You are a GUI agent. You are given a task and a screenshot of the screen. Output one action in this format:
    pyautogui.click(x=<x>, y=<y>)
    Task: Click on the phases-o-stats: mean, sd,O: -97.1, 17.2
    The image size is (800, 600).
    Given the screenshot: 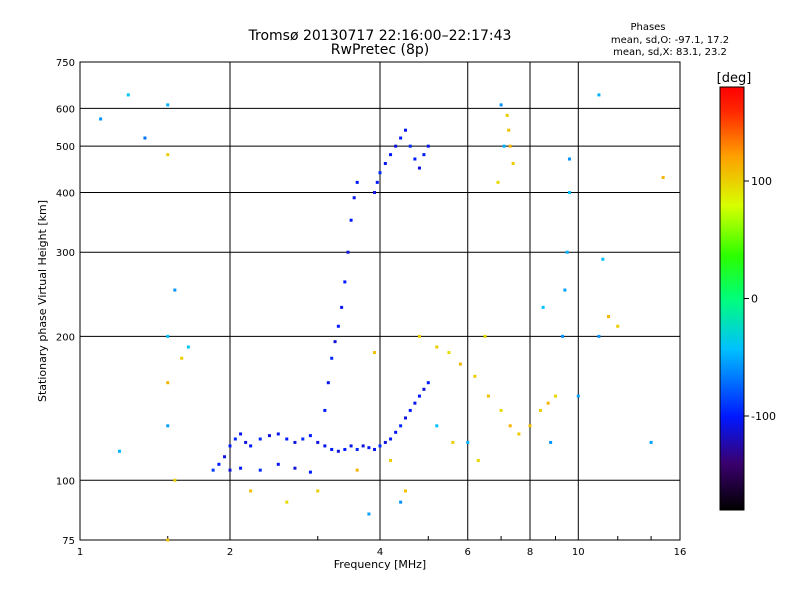 What is the action you would take?
    pyautogui.click(x=670, y=40)
    